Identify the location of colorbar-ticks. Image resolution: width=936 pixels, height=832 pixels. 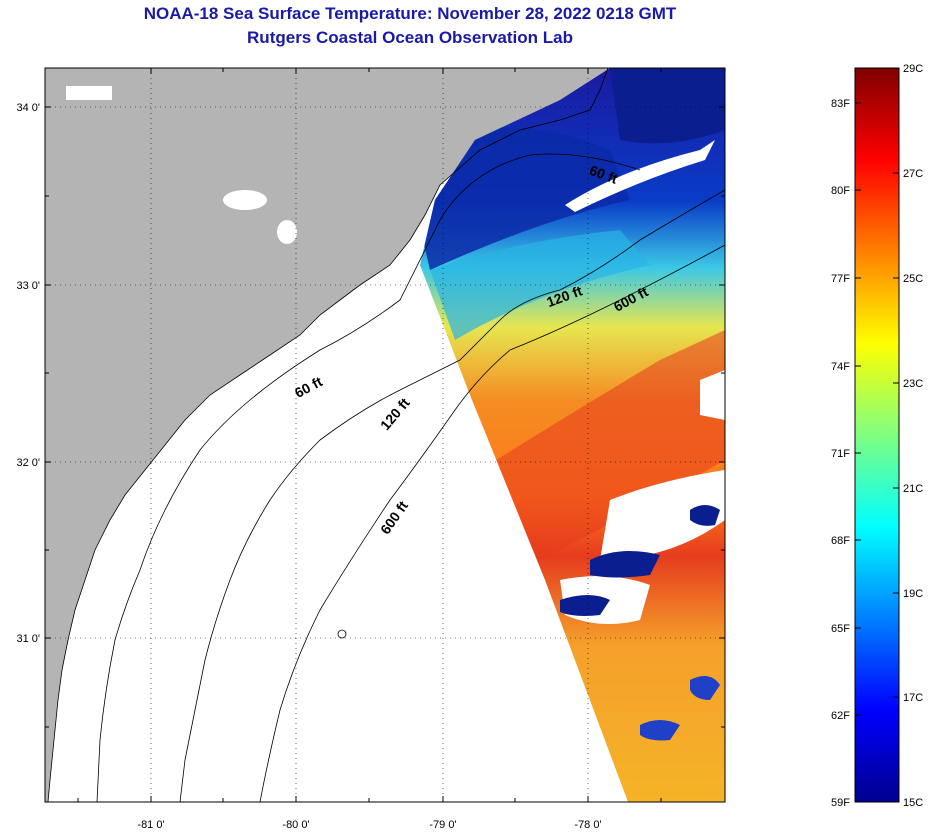
(877, 435).